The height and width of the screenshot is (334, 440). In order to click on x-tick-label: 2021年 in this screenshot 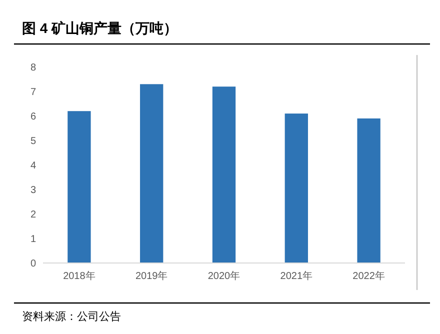, I will do `click(296, 276)`.